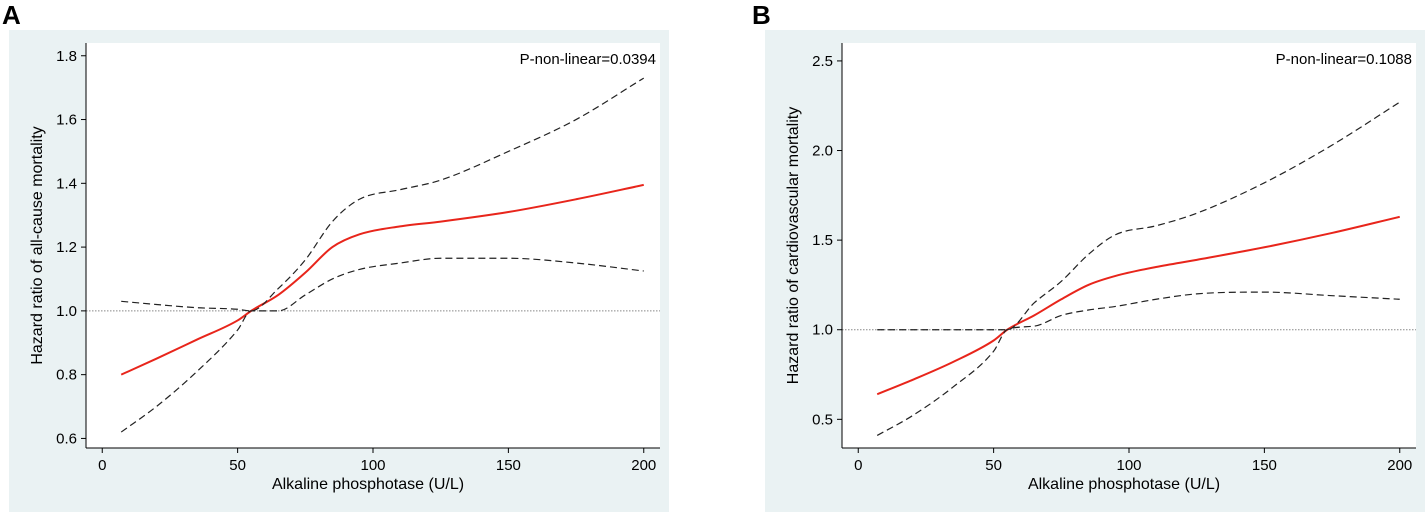 This screenshot has width=1426, height=513. I want to click on panel-letter-b: B, so click(761, 15).